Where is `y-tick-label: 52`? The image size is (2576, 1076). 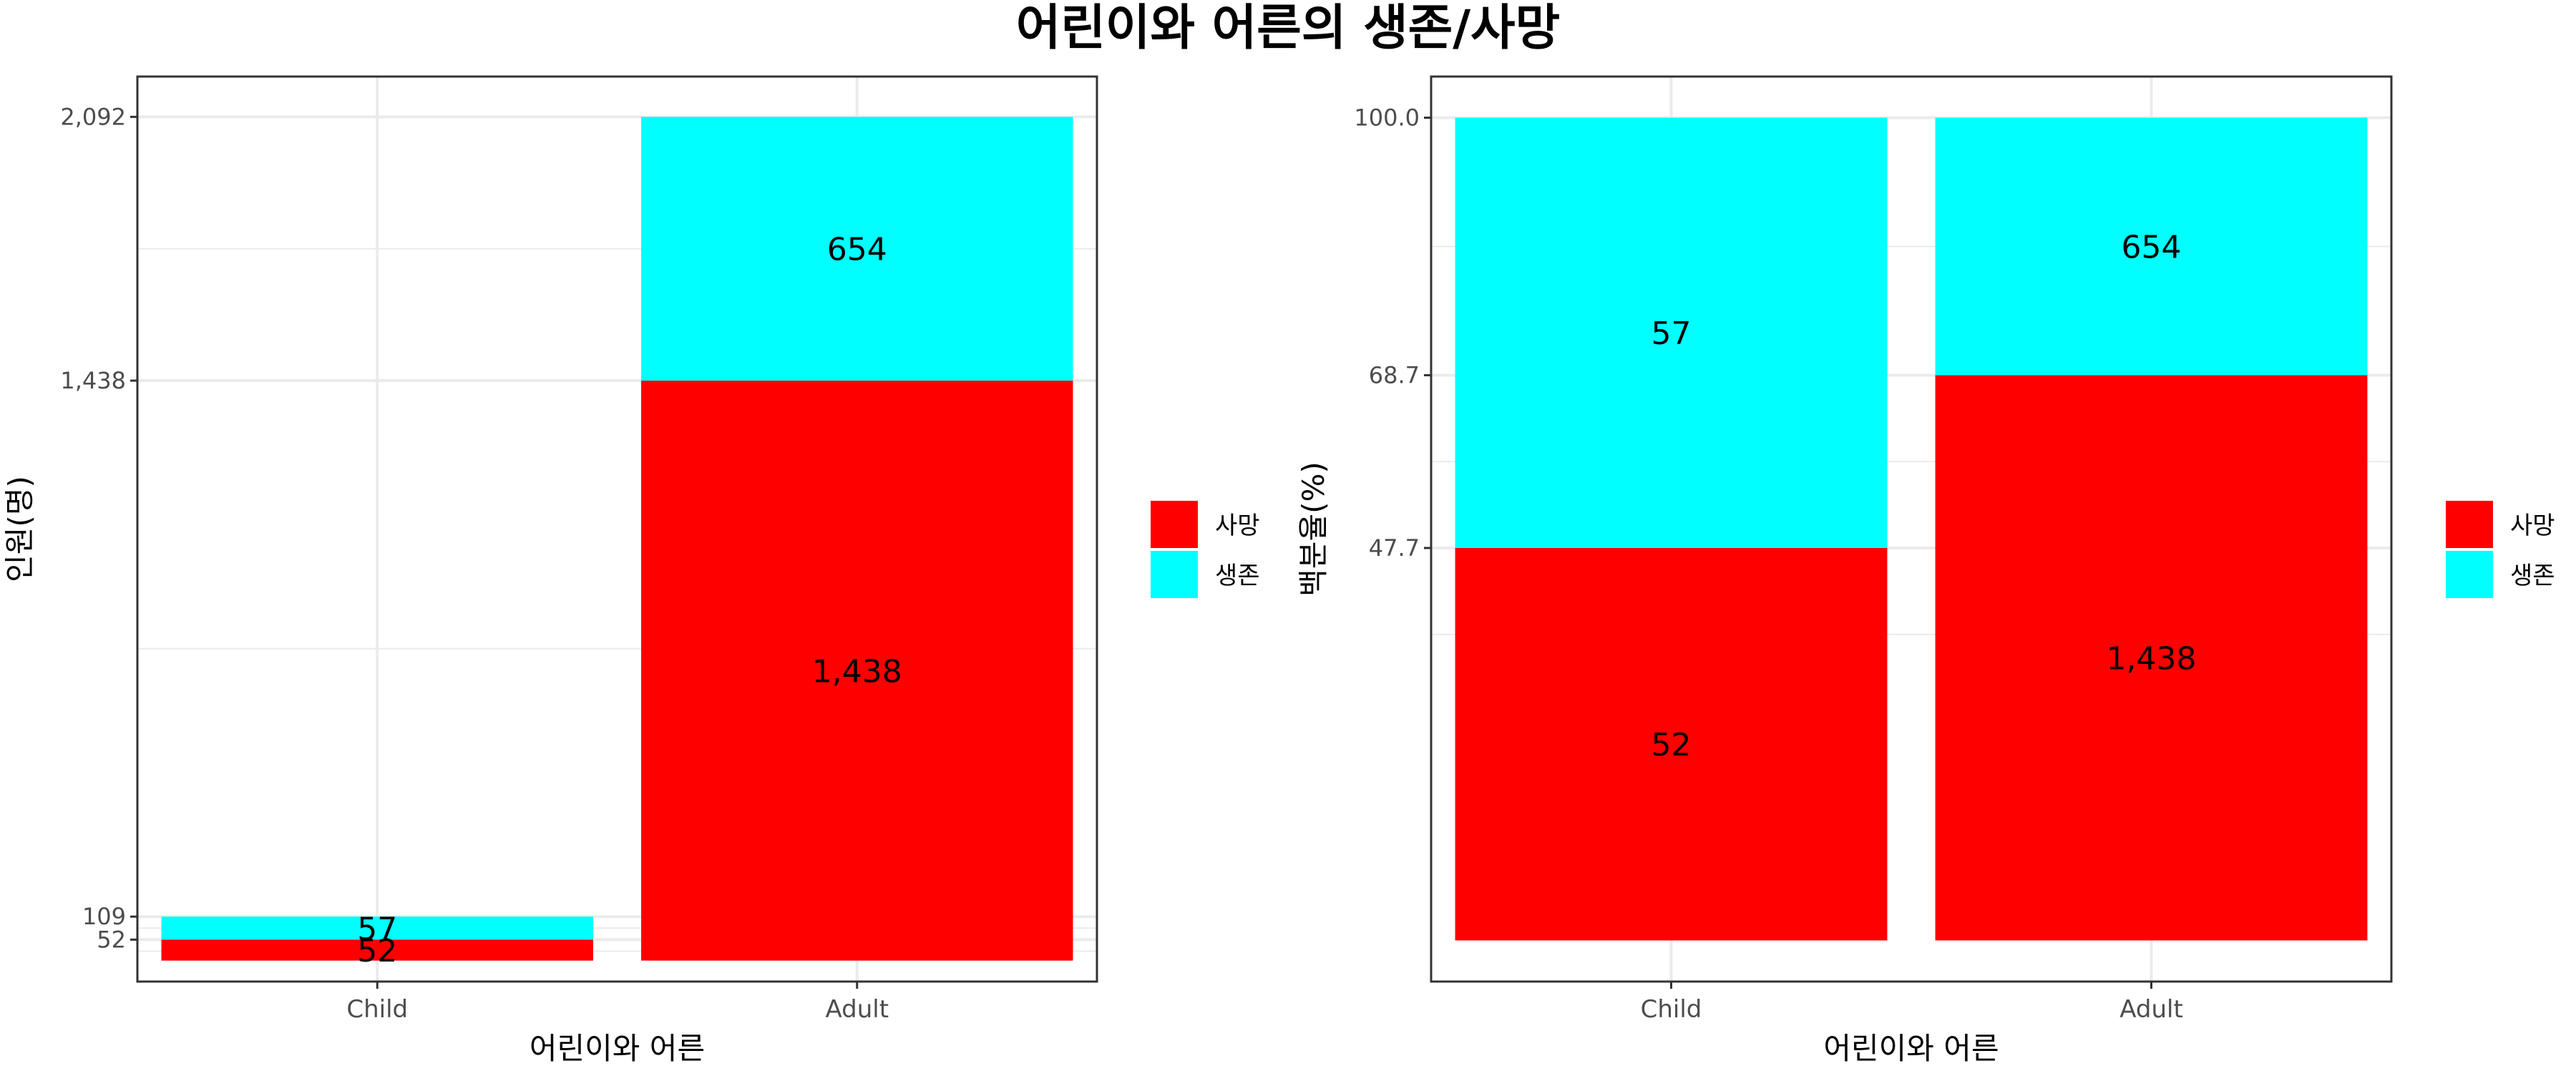
y-tick-label: 52 is located at coordinates (111, 940).